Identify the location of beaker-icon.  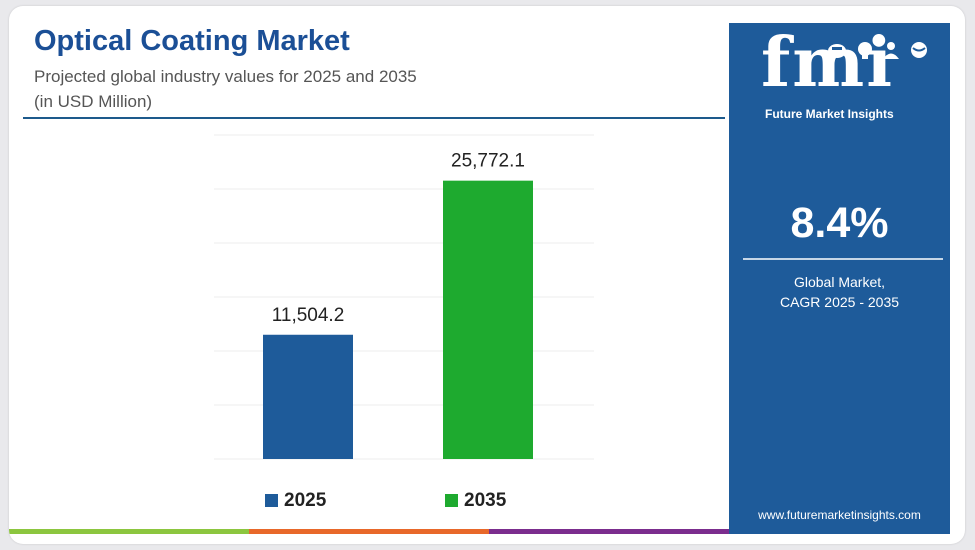
(837, 51).